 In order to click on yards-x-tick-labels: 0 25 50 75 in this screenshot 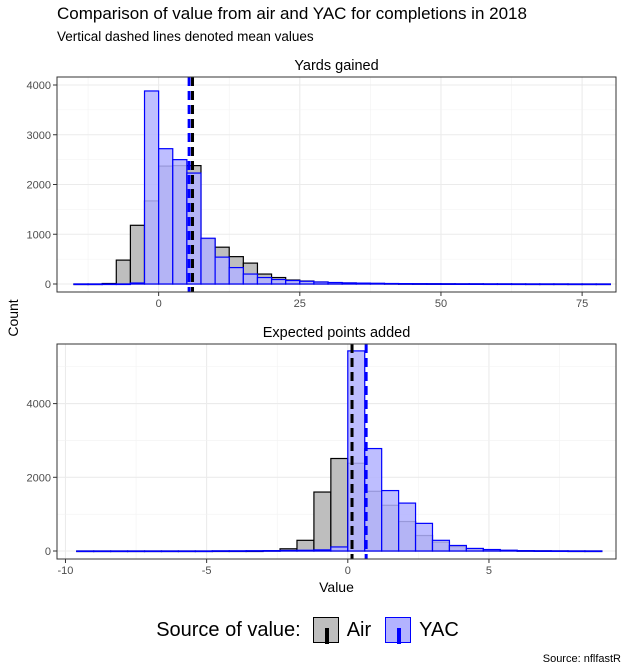, I will do `click(372, 301)`.